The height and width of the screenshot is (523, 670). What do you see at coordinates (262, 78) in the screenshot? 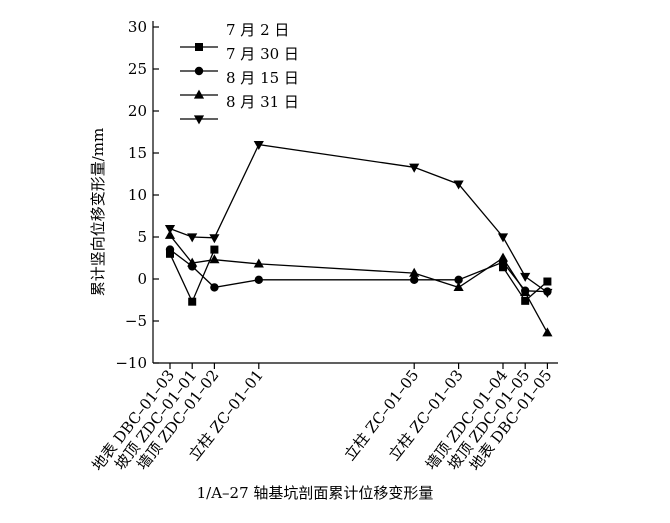
I see `legend-label: 8 月 15 日` at bounding box center [262, 78].